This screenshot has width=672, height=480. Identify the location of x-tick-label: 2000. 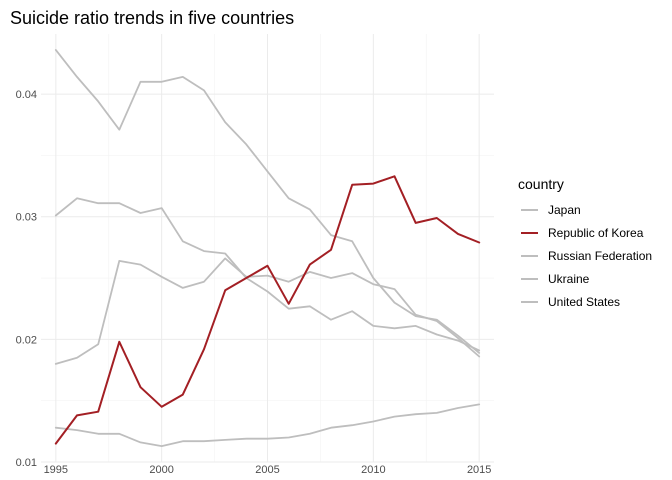
(161, 470).